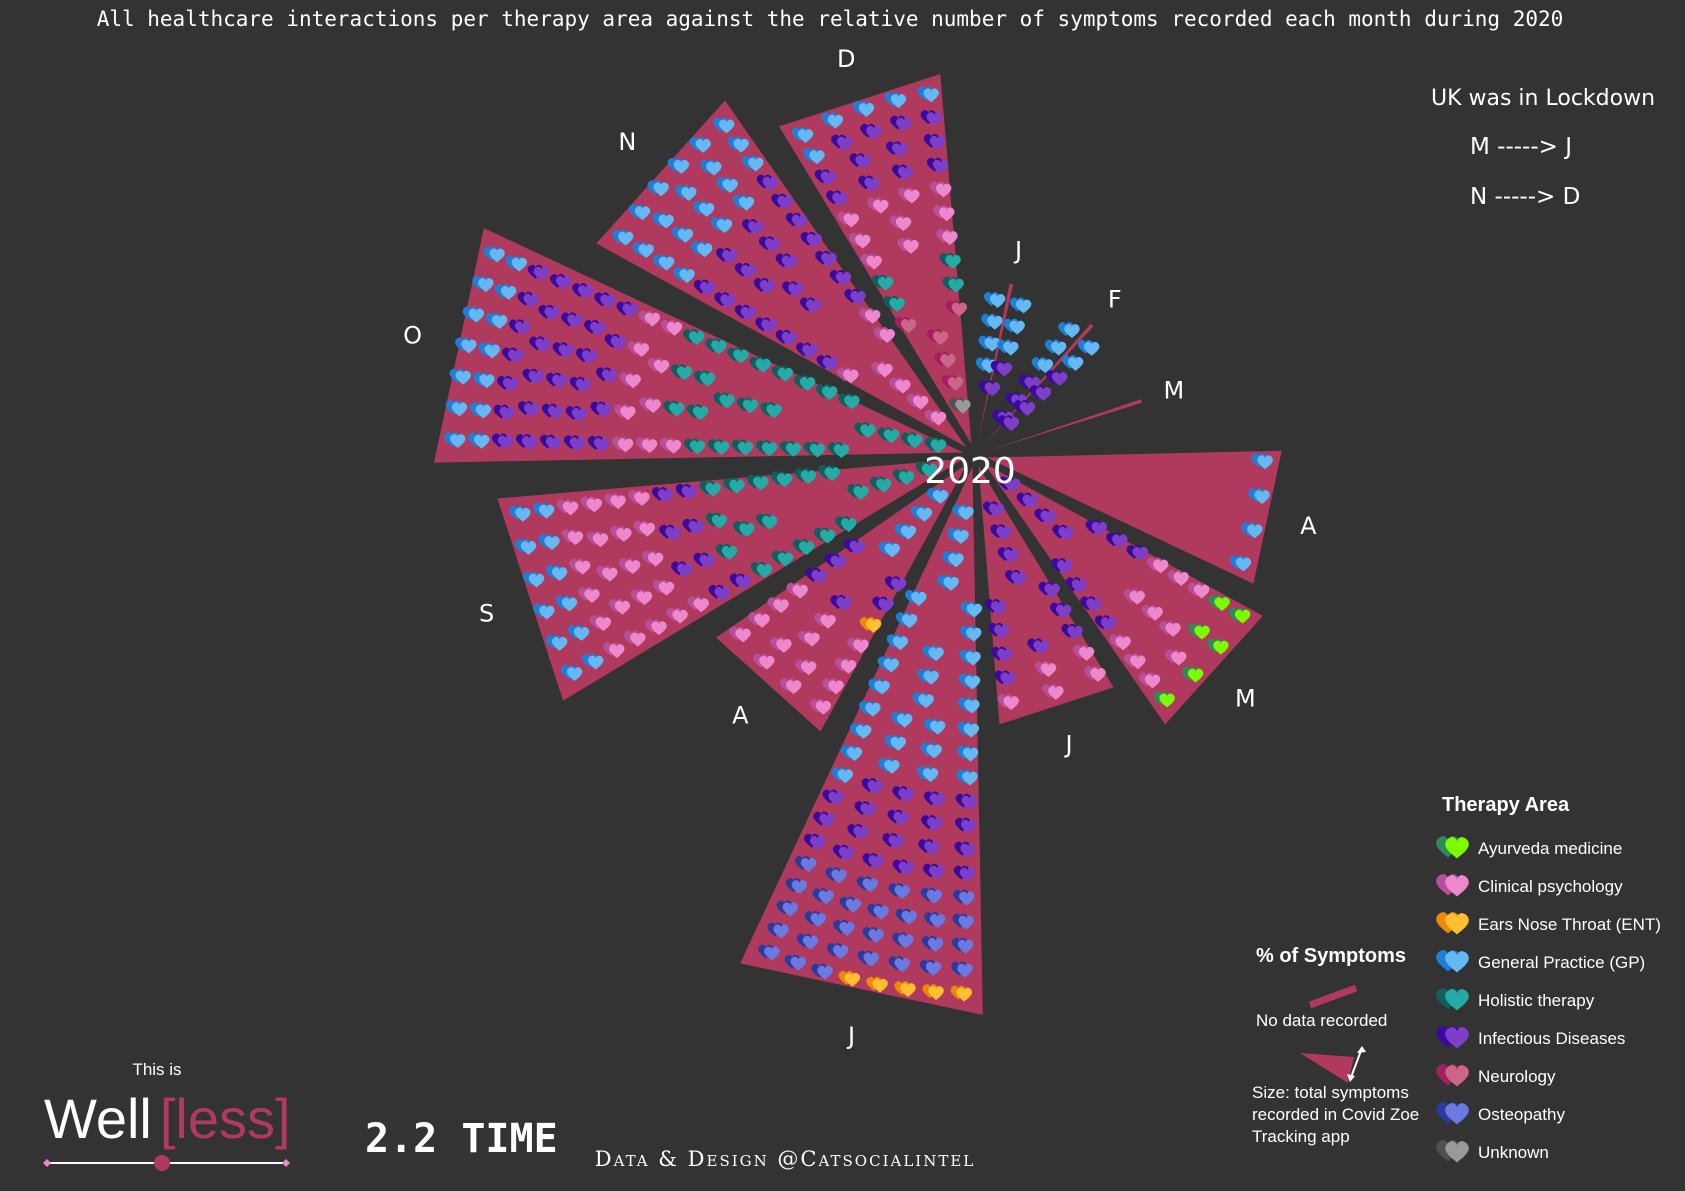 This screenshot has height=1191, width=1685. Describe the element at coordinates (1551, 1038) in the screenshot. I see `legend-label: Infectious Diseases` at that location.